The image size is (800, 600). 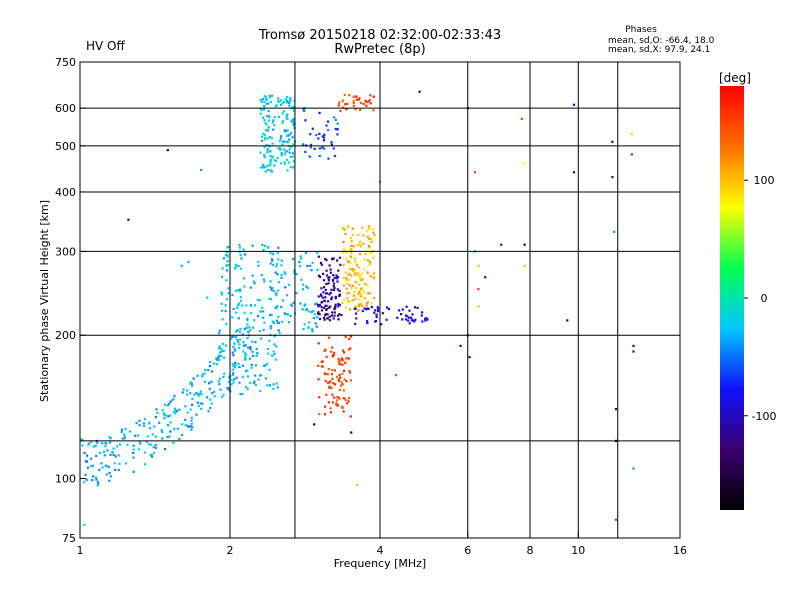 I want to click on y-tick-label: 500, so click(x=65, y=146).